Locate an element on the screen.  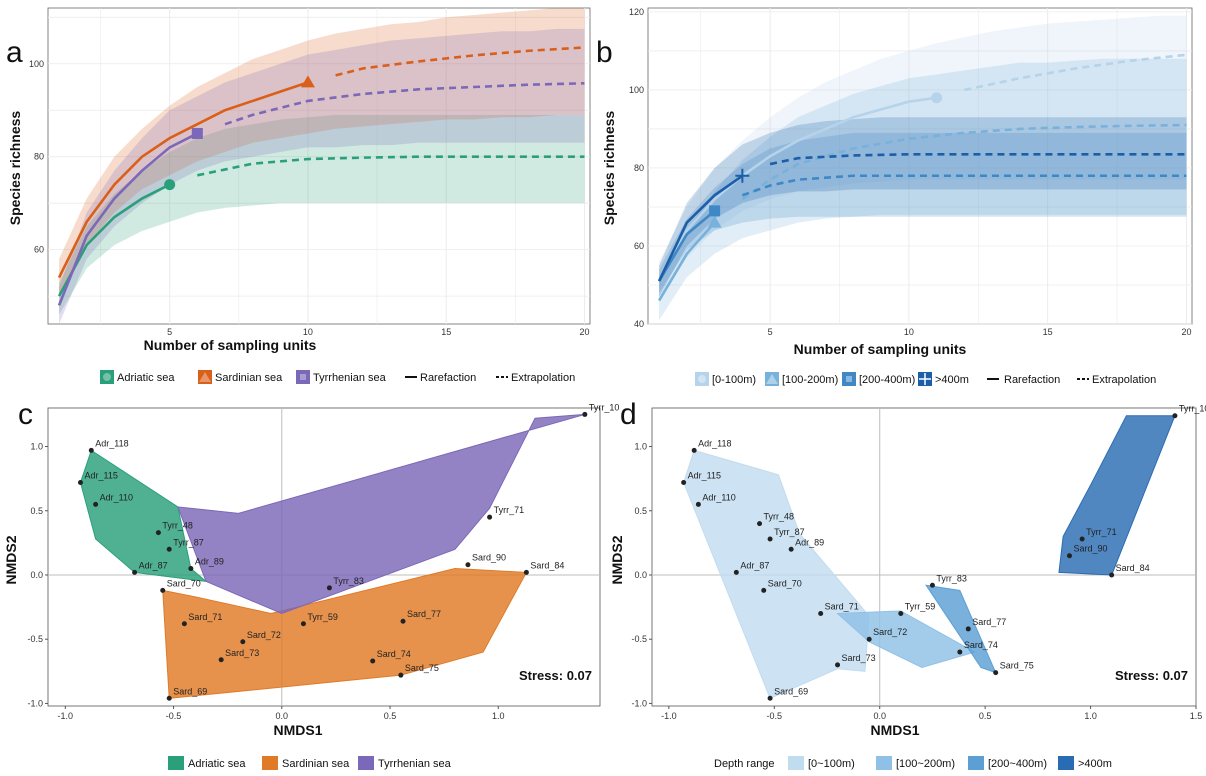
site-label-sard-90: Sard_90 is located at coordinates (489, 558).